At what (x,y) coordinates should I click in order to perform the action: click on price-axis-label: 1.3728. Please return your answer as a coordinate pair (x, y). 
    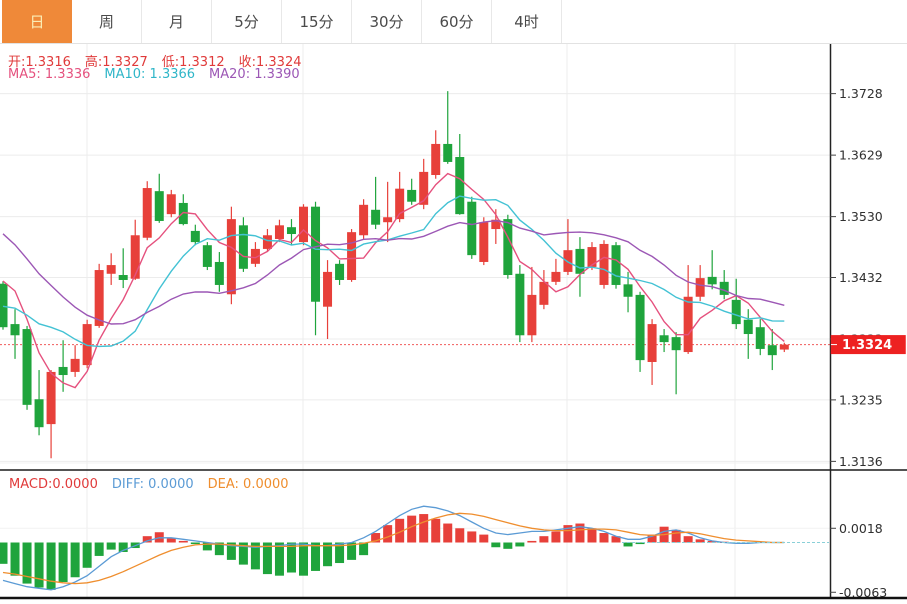
    Looking at the image, I should click on (861, 93).